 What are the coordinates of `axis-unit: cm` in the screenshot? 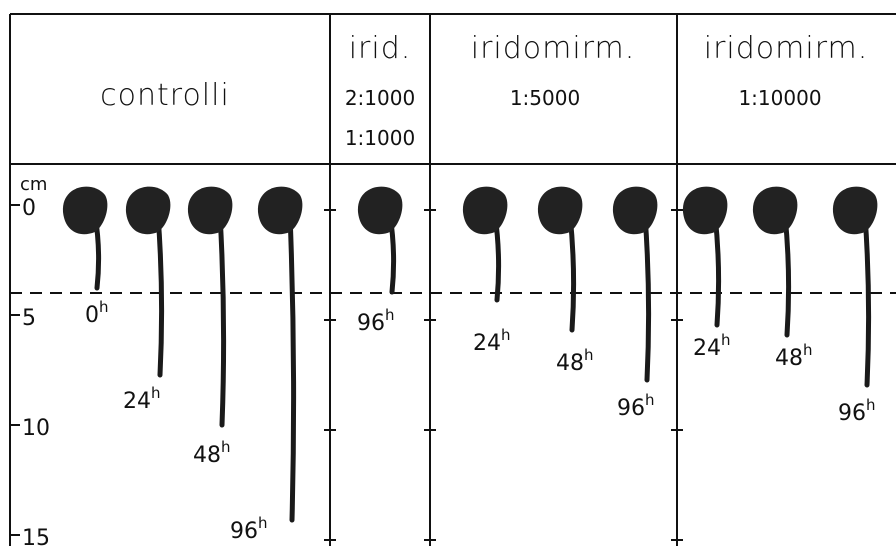 It's located at (33, 184).